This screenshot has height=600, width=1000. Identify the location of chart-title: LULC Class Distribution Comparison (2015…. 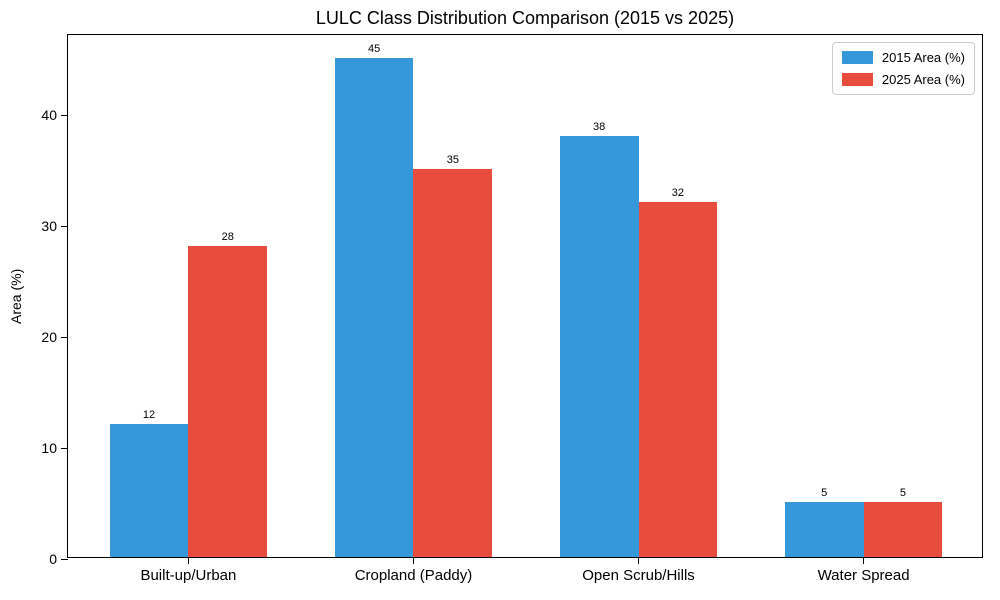
(525, 18).